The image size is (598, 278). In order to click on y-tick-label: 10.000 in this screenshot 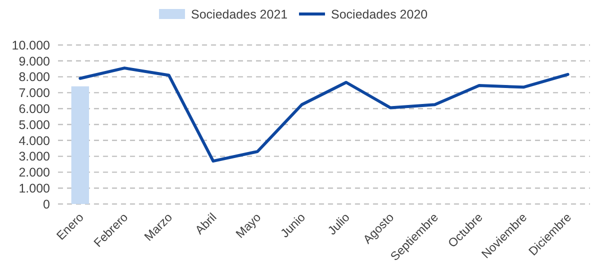, I will do `click(31, 45)`.